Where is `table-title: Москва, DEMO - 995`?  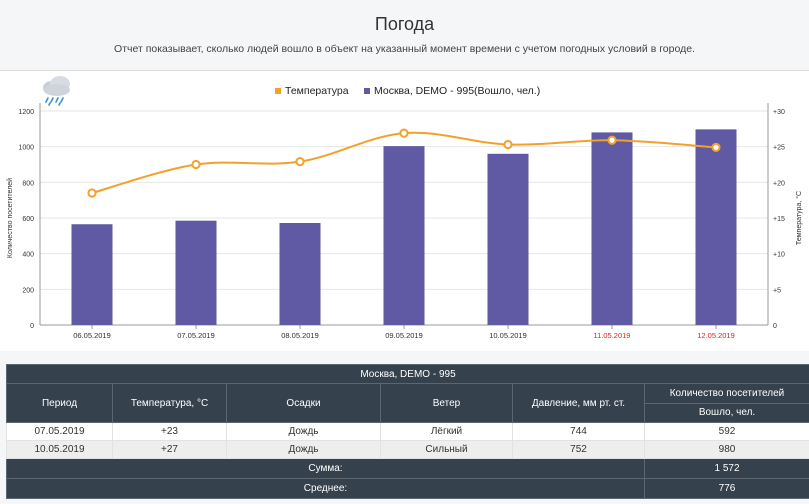
table-title: Москва, DEMO - 995 is located at coordinates (407, 374).